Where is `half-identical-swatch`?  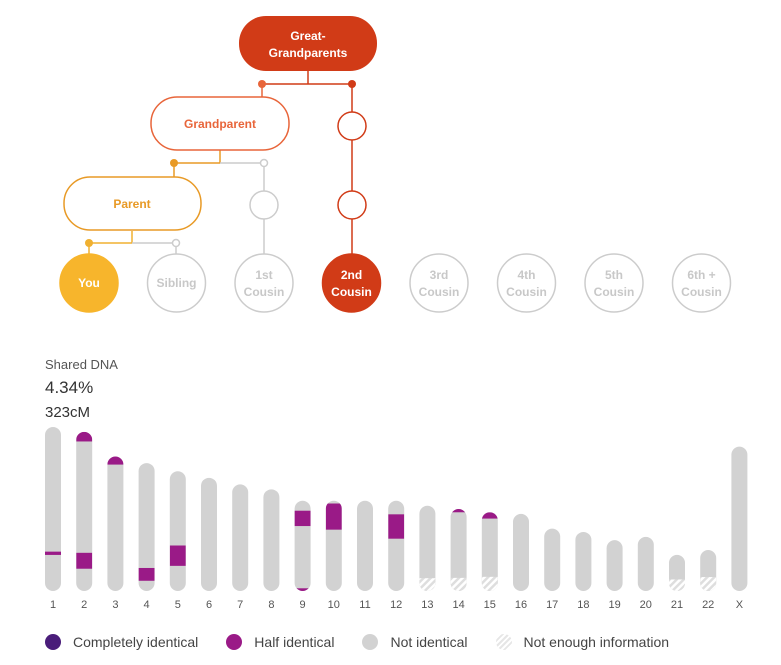 half-identical-swatch is located at coordinates (234, 642).